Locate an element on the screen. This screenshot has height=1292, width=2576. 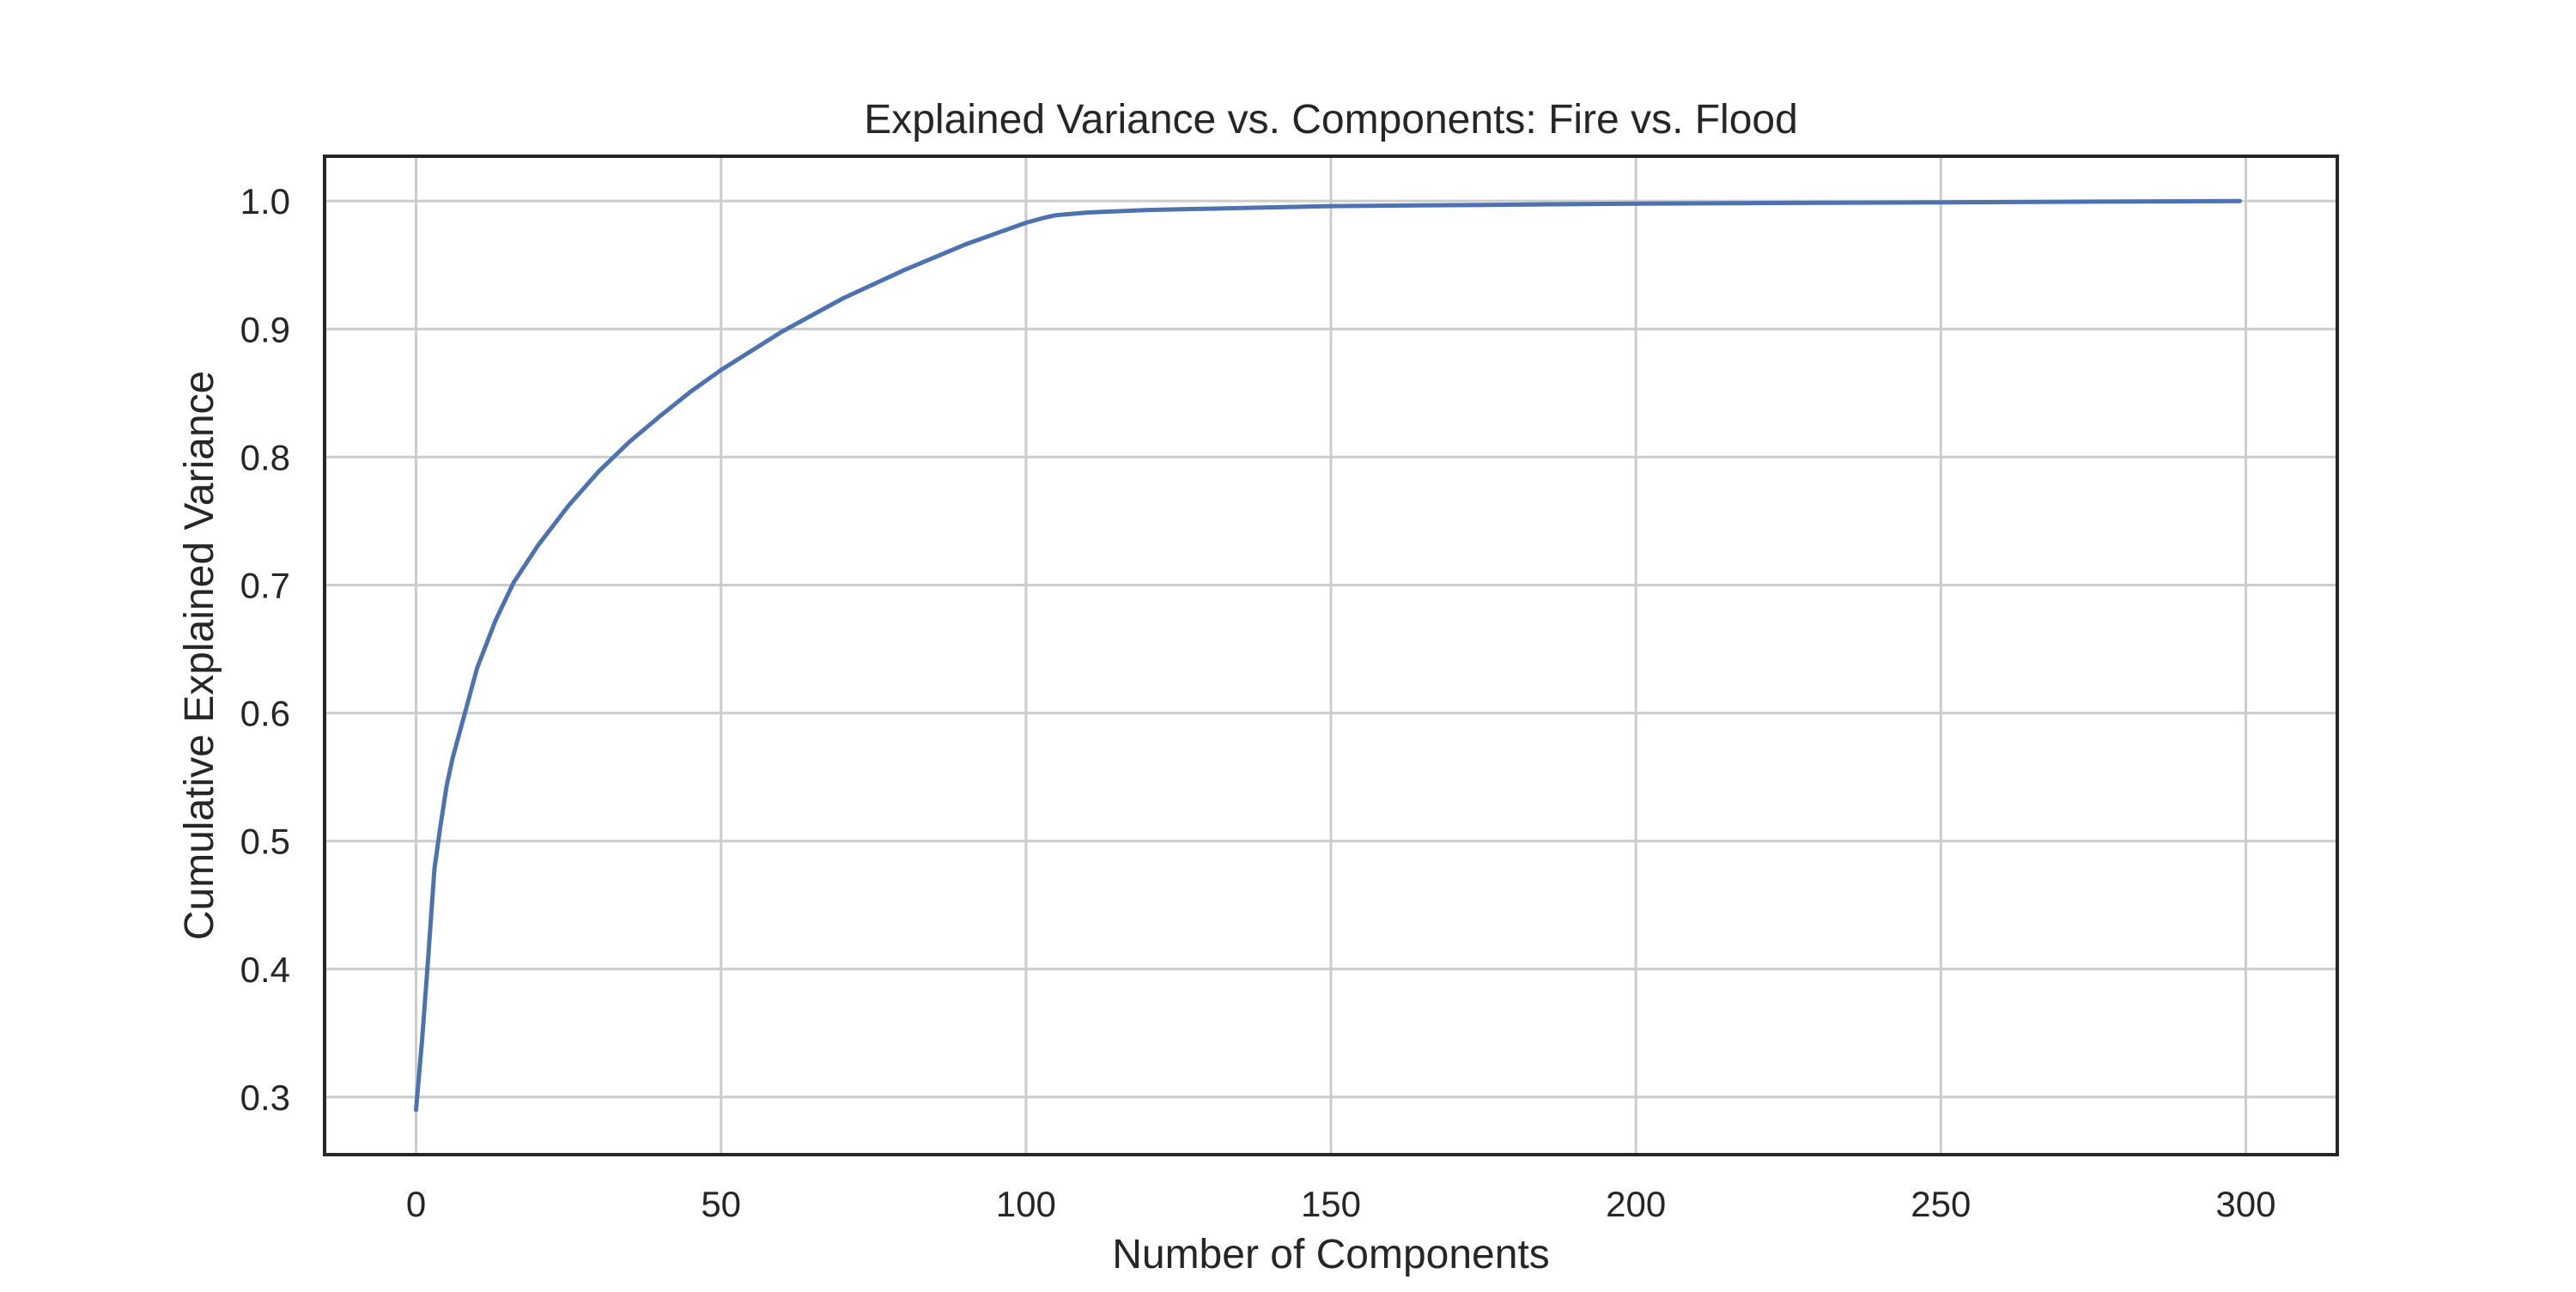
y-tick-label: 0.5 is located at coordinates (265, 842).